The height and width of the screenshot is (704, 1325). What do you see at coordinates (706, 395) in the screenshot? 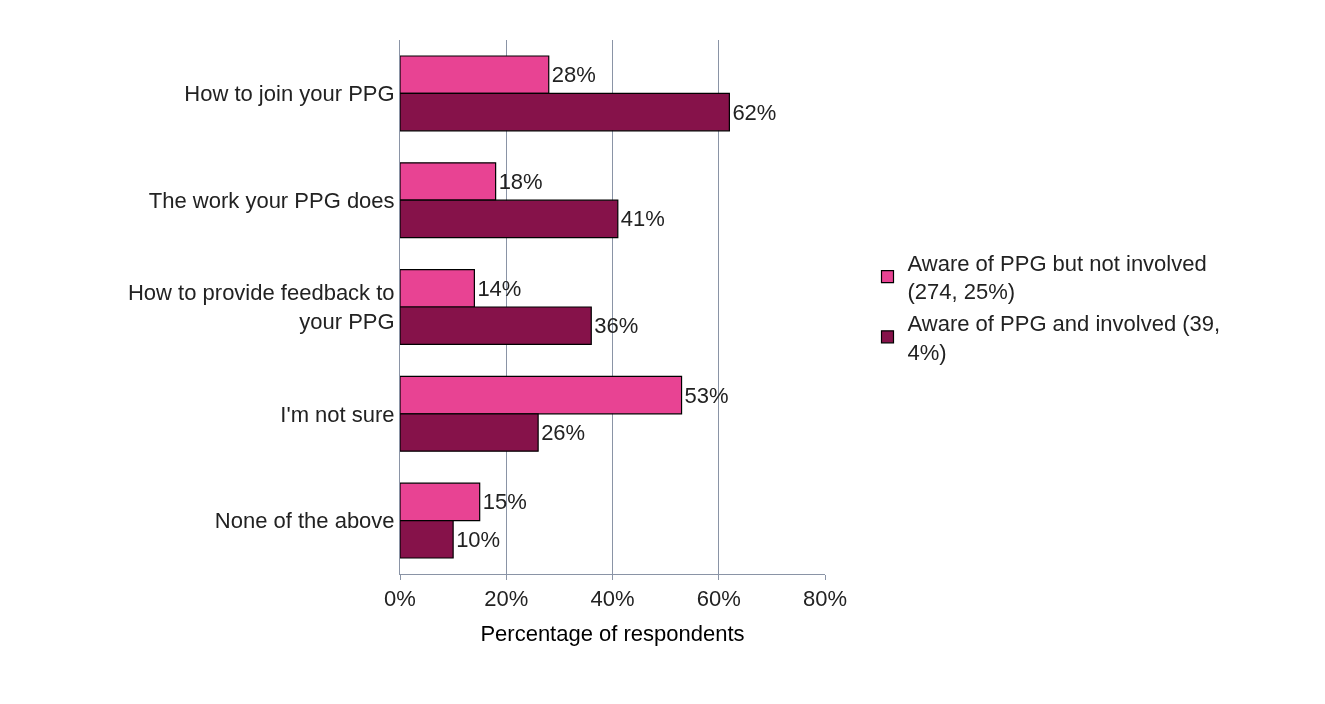
I see `data-label: 53%` at bounding box center [706, 395].